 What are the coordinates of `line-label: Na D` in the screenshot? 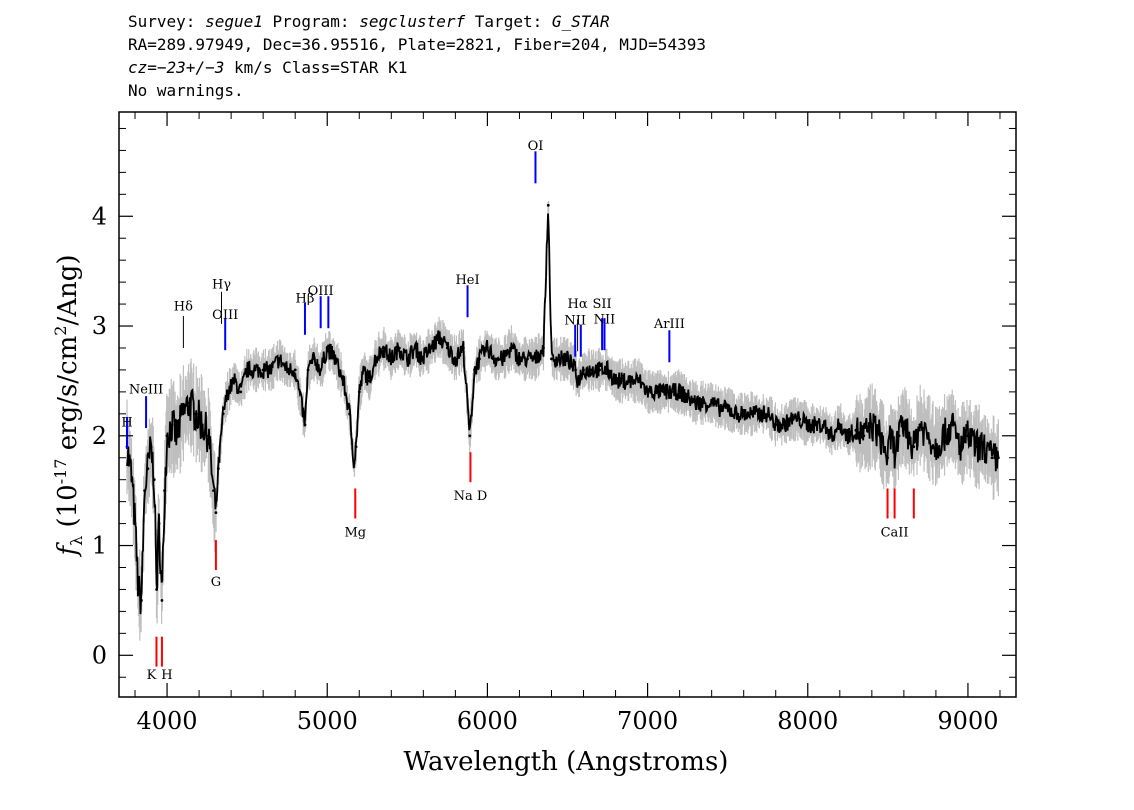 It's located at (471, 496).